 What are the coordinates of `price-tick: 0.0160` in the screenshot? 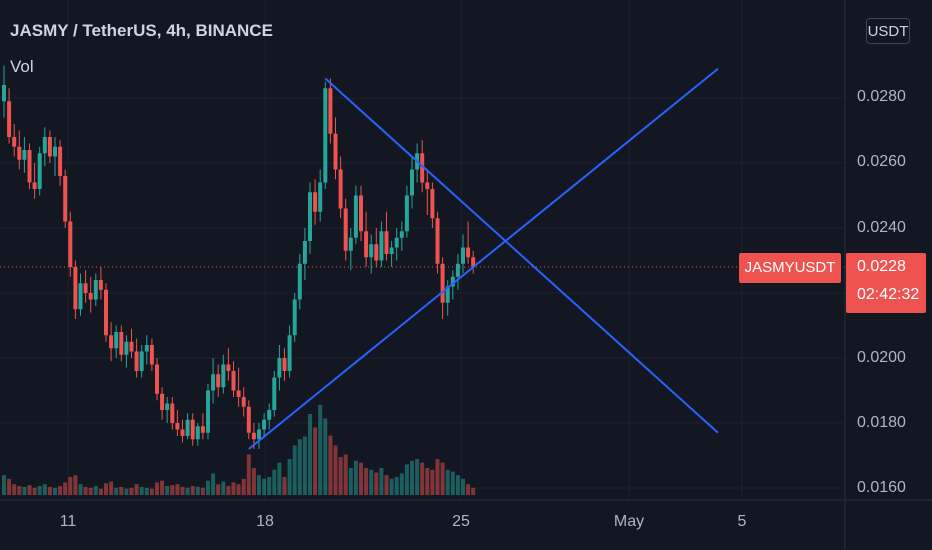 It's located at (881, 487).